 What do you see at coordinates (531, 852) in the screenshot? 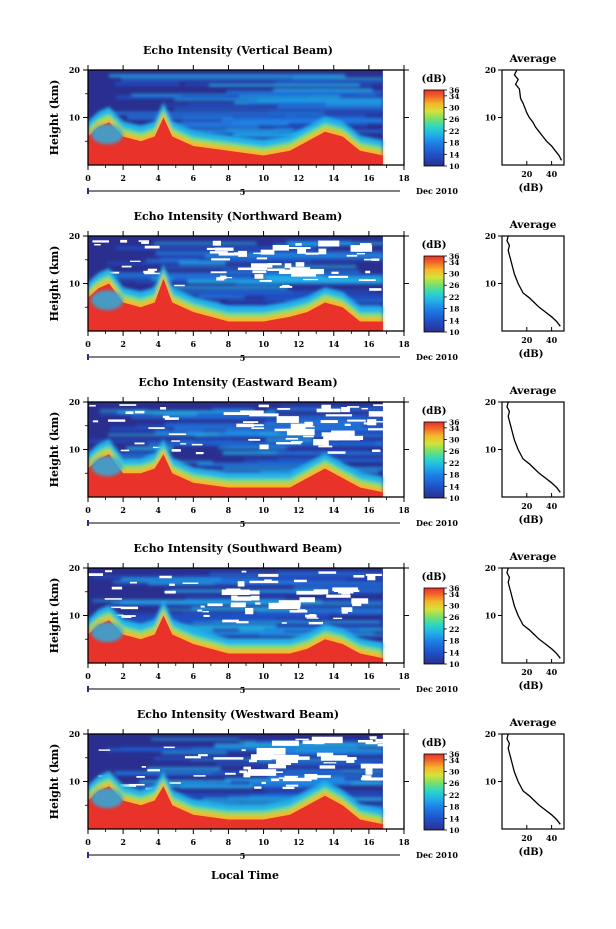
I see `average-x-title: (dB)` at bounding box center [531, 852].